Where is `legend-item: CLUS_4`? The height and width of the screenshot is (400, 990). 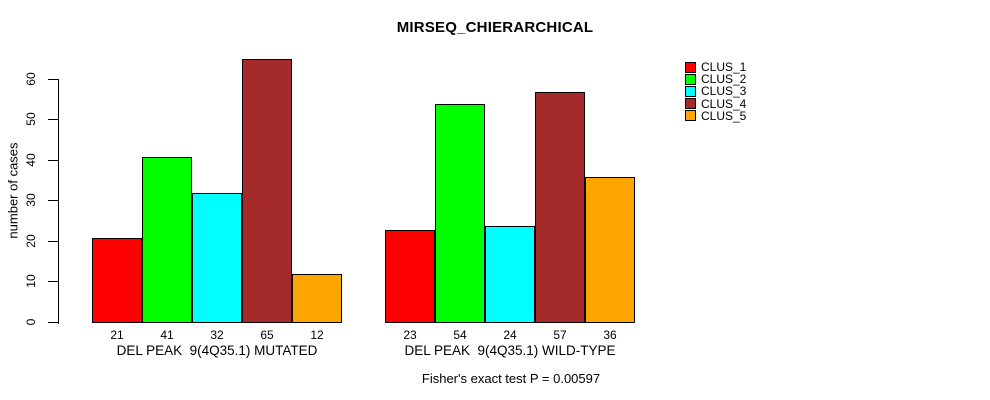
legend-item: CLUS_4 is located at coordinates (715, 104).